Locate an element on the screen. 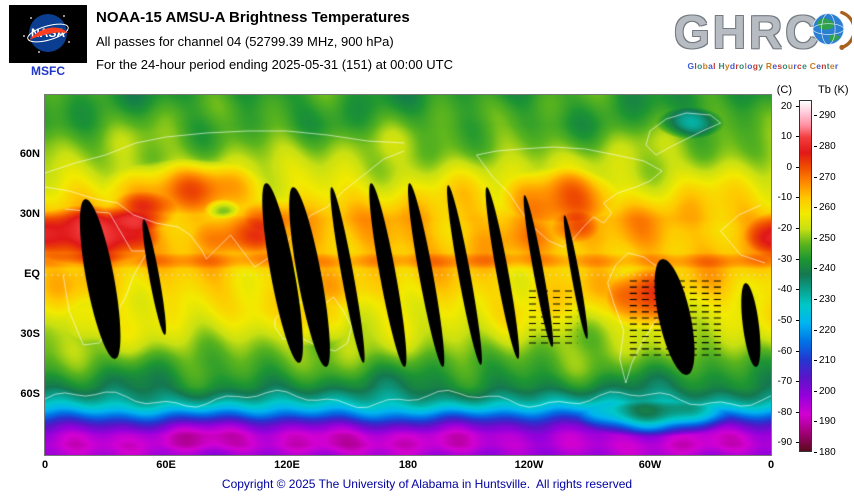  lat-tick-label: 60N is located at coordinates (29, 154).